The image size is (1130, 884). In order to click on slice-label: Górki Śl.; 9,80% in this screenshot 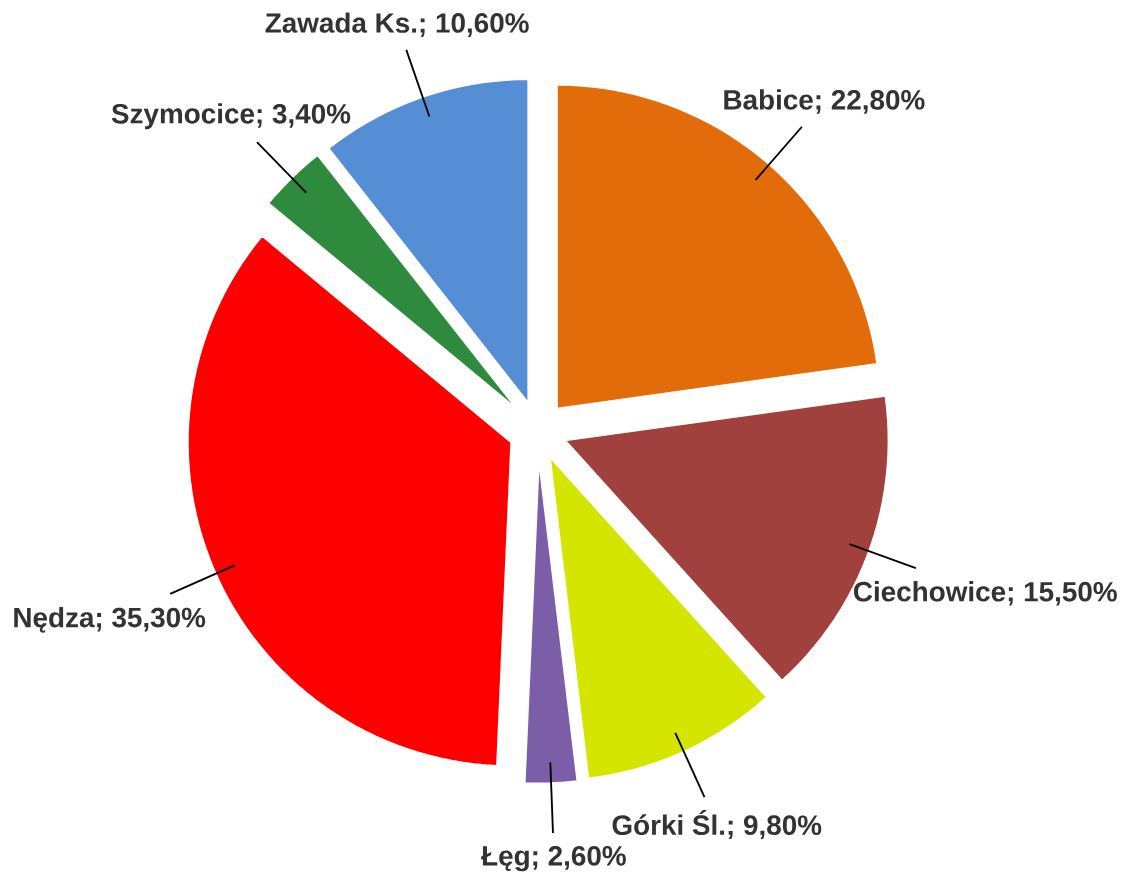, I will do `click(717, 825)`.